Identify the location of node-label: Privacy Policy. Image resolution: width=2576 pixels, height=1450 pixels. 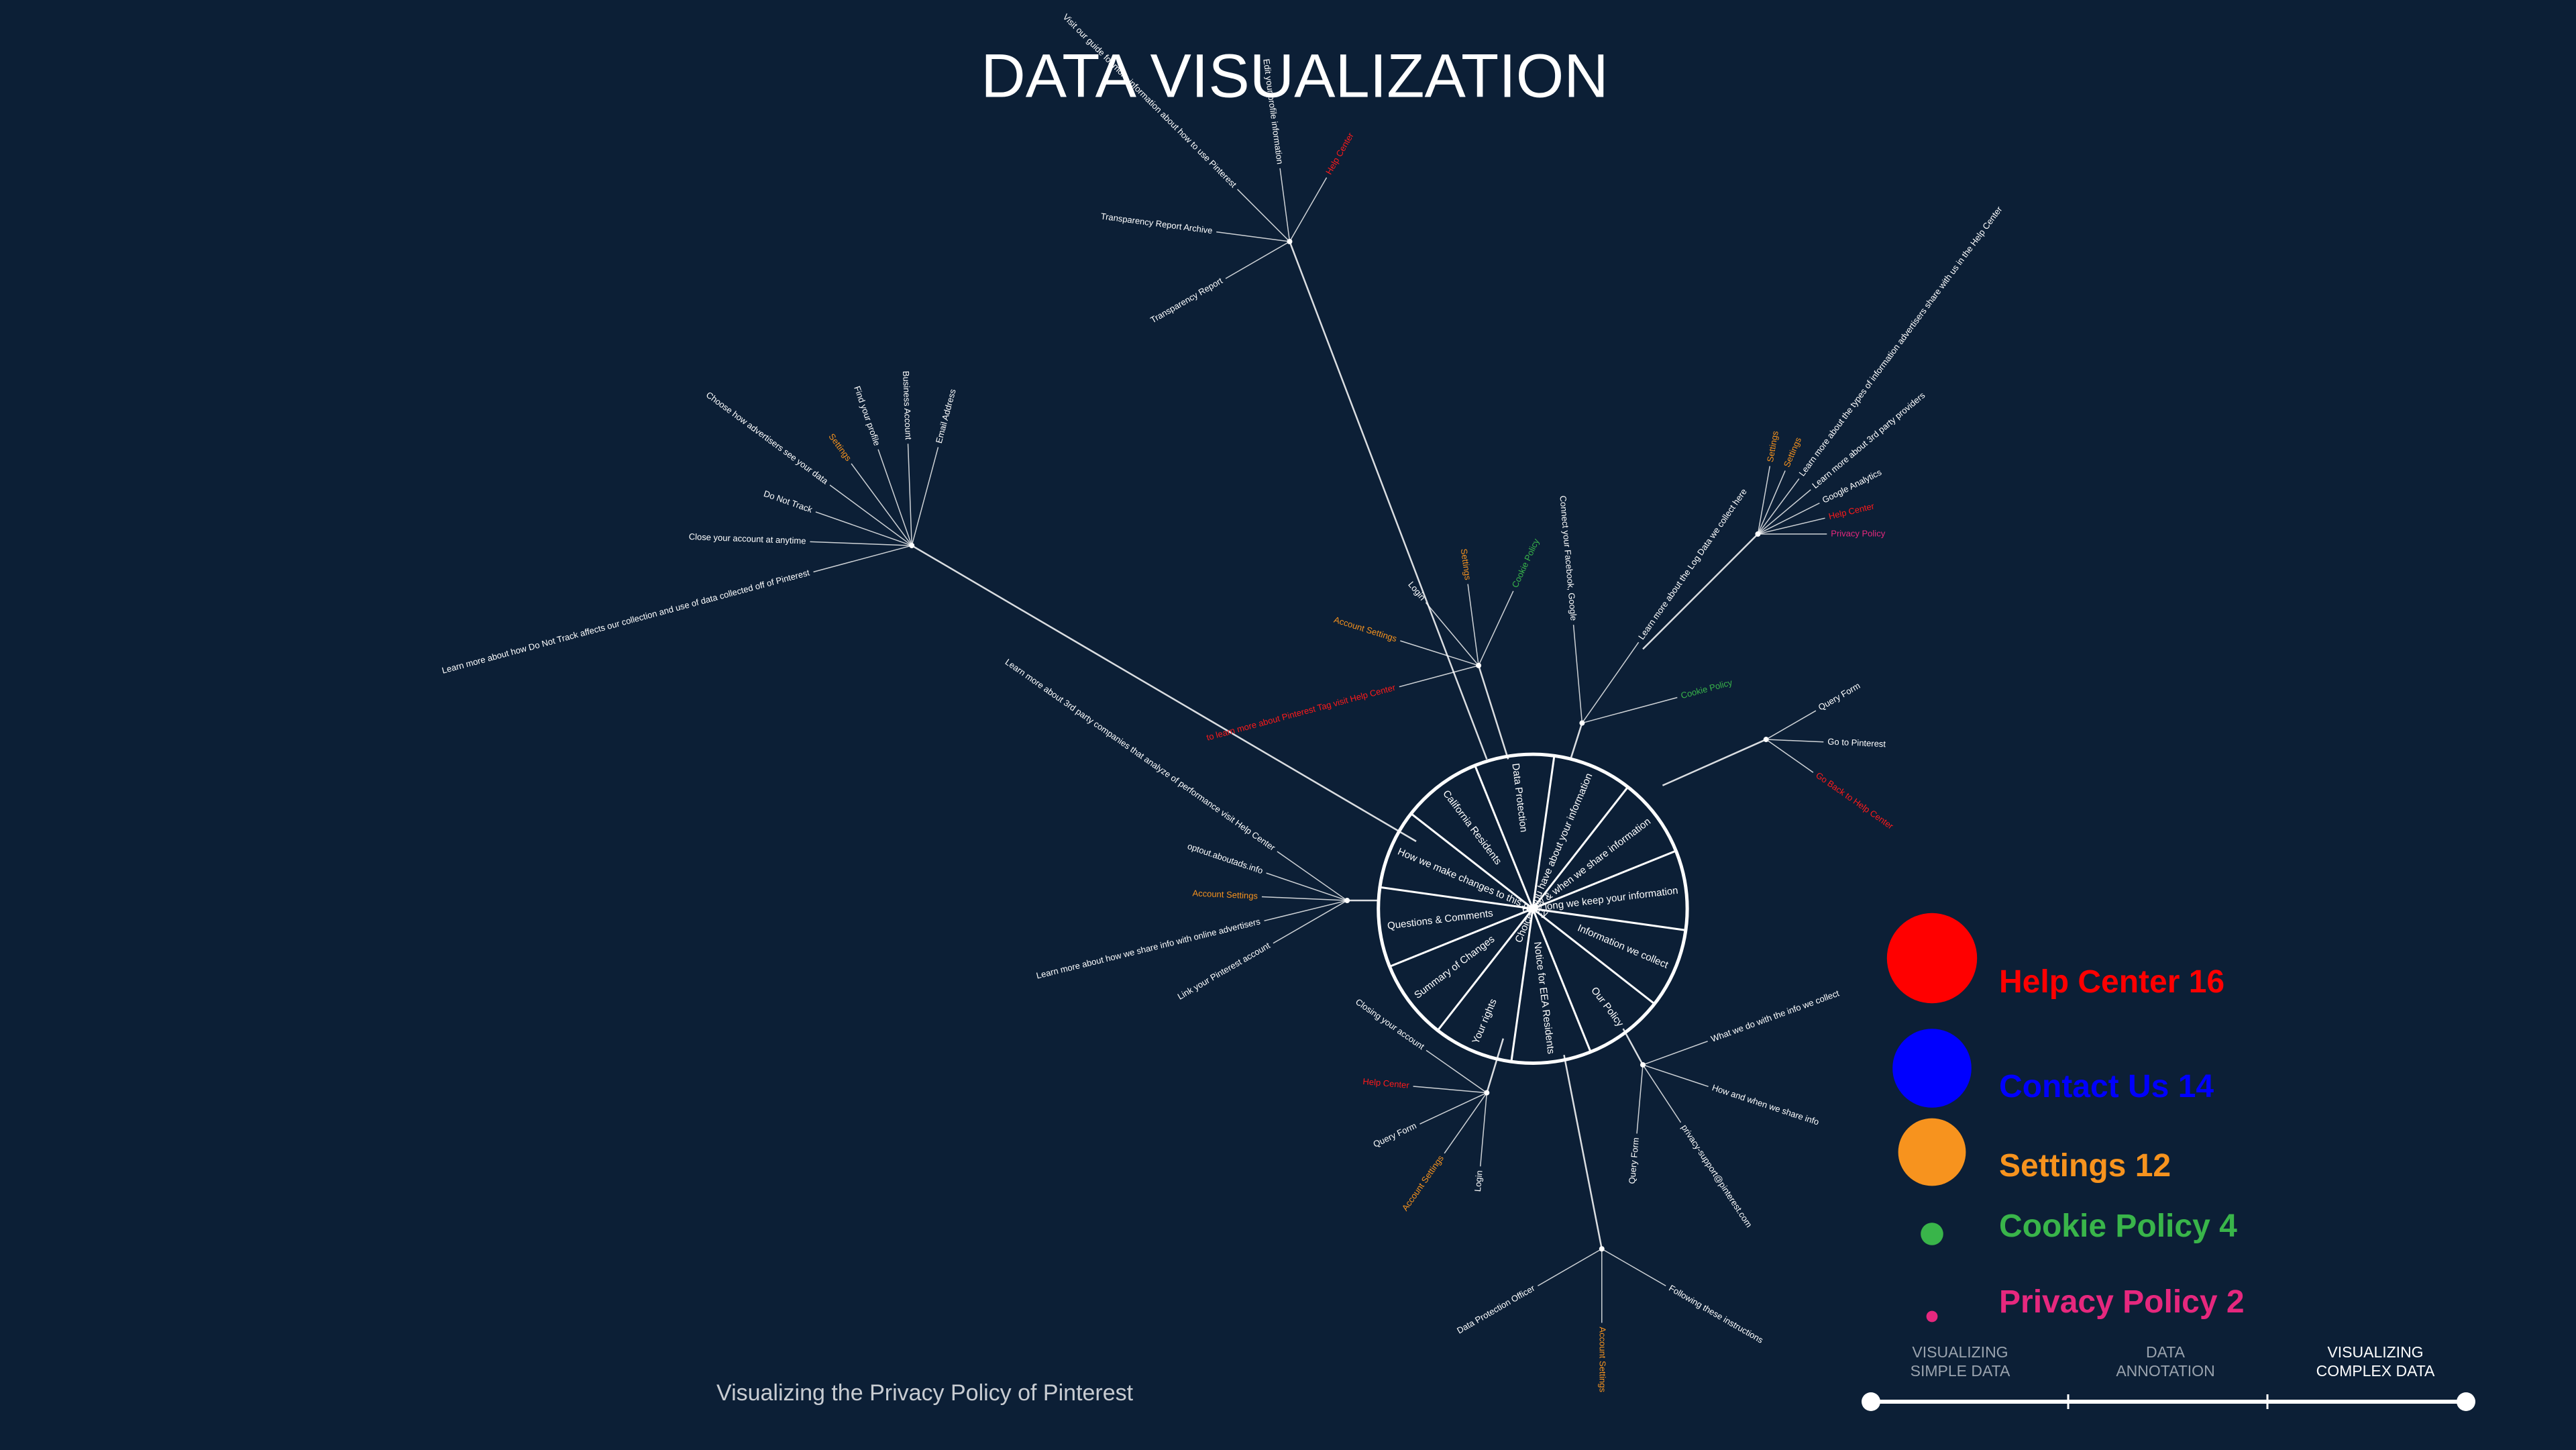
(1858, 533).